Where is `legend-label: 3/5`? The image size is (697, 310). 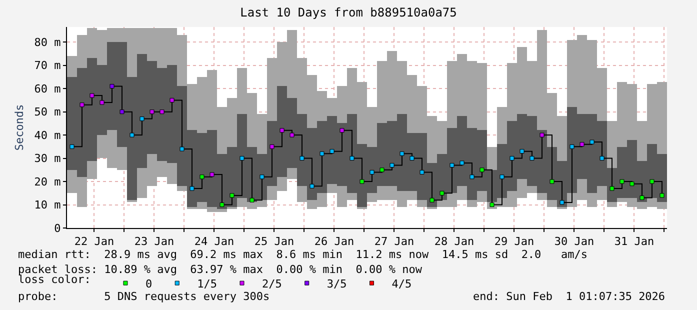 legend-label: 3/5 is located at coordinates (336, 283).